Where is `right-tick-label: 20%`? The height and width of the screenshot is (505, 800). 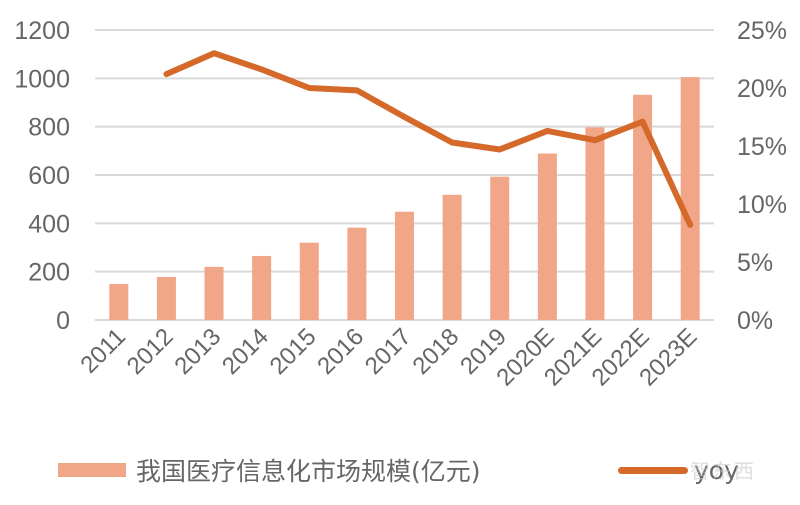
right-tick-label: 20% is located at coordinates (762, 89).